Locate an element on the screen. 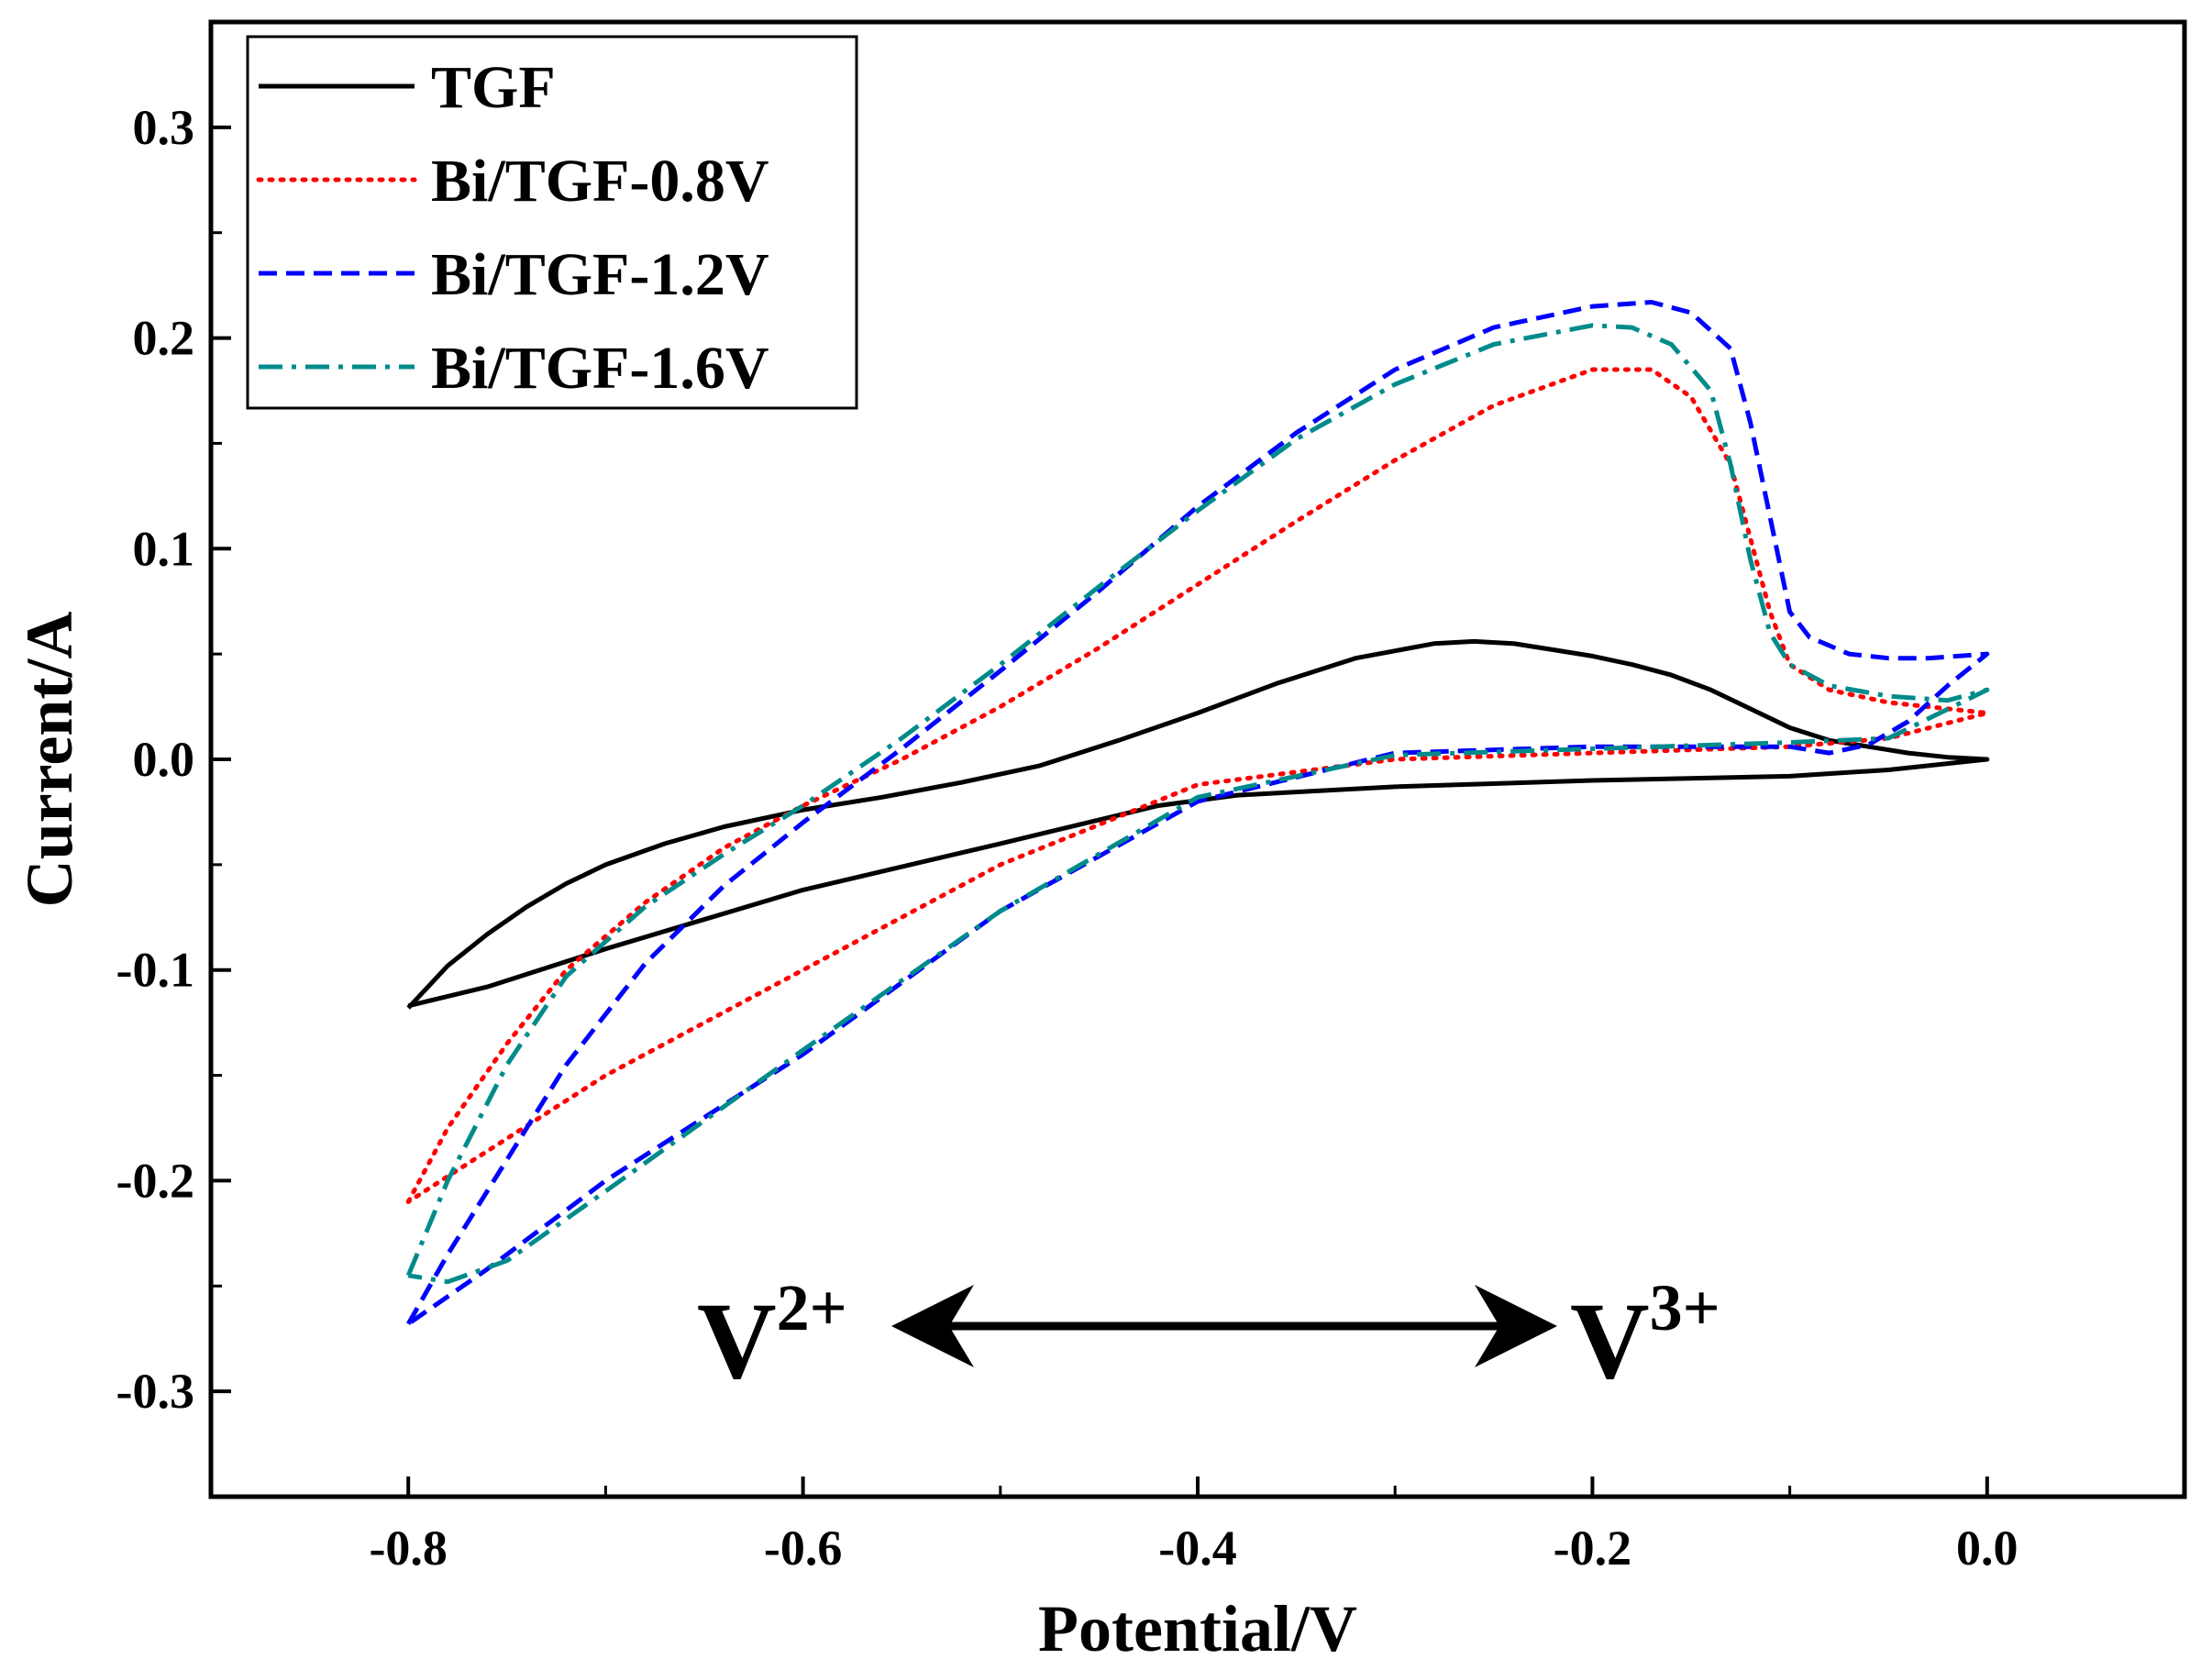  x-axis-ticks: -0.8 -0.6 -0.4 -0.2 0.0 is located at coordinates (1194, 1526).